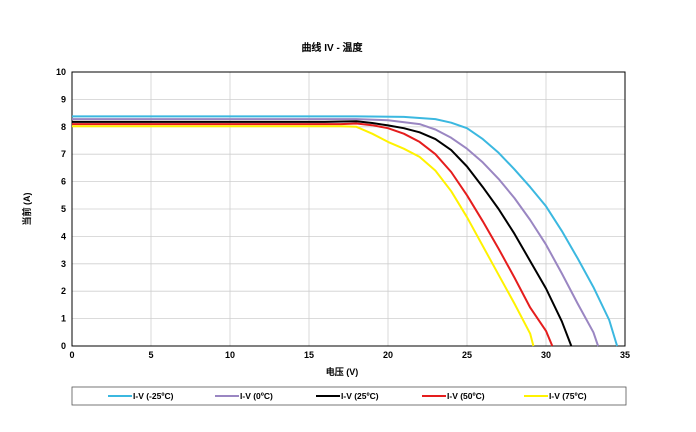 This screenshot has width=696, height=432. I want to click on x-tick-label: 20, so click(388, 355).